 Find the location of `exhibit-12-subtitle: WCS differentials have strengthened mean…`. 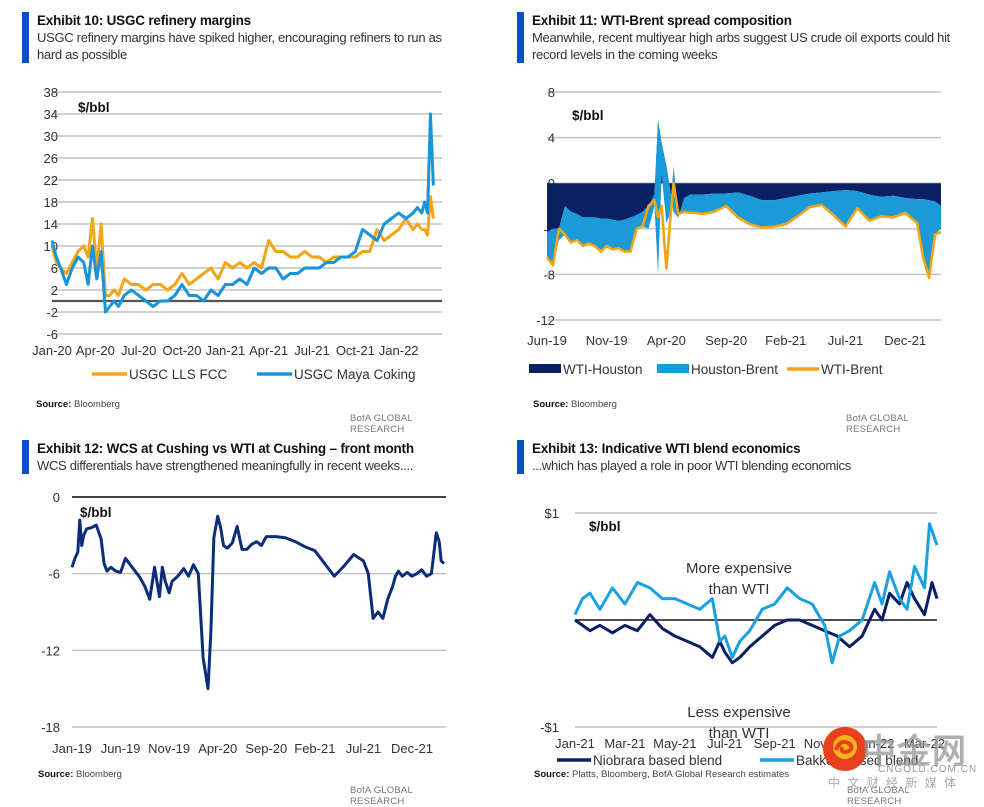

exhibit-12-subtitle: WCS differentials have strengthened mean… is located at coordinates (225, 465).